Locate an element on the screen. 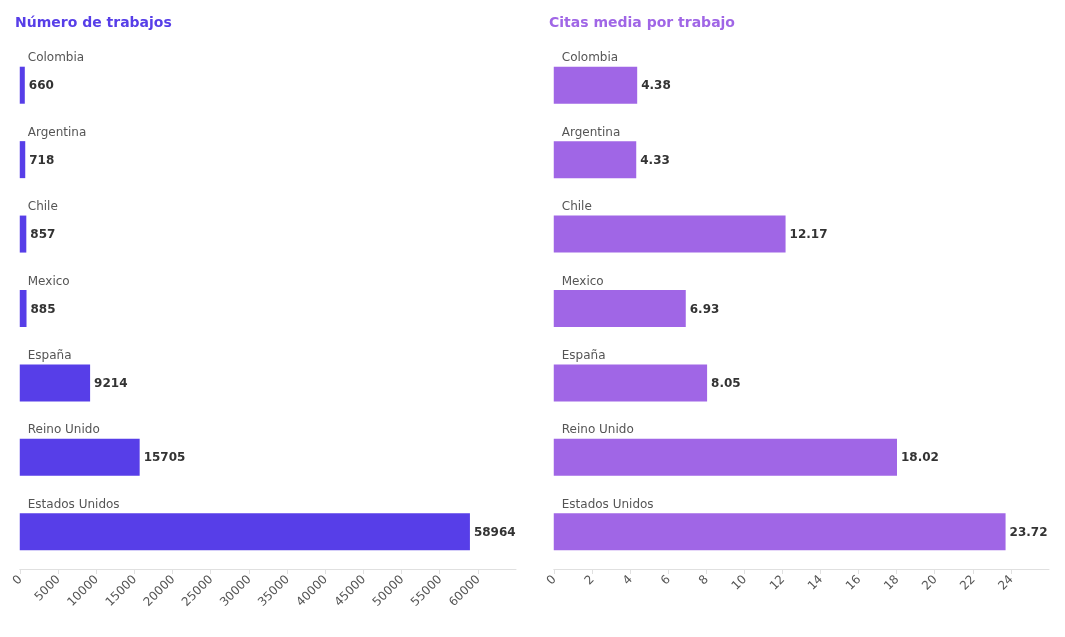 The width and height of the screenshot is (1065, 637). chart-title: Número de trabajos is located at coordinates (93, 22).